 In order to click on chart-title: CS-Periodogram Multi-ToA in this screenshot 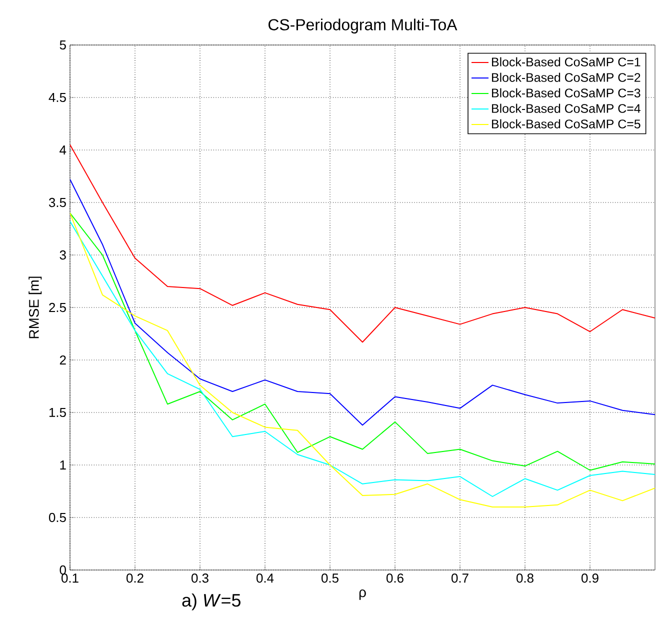, I will do `click(363, 26)`.